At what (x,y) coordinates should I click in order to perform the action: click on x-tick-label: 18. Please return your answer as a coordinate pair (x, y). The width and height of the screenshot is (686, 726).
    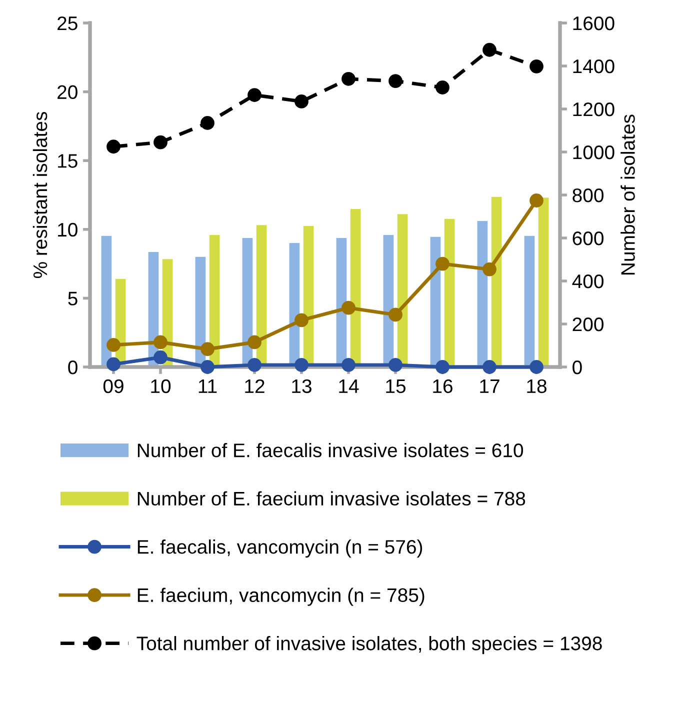
    Looking at the image, I should click on (536, 386).